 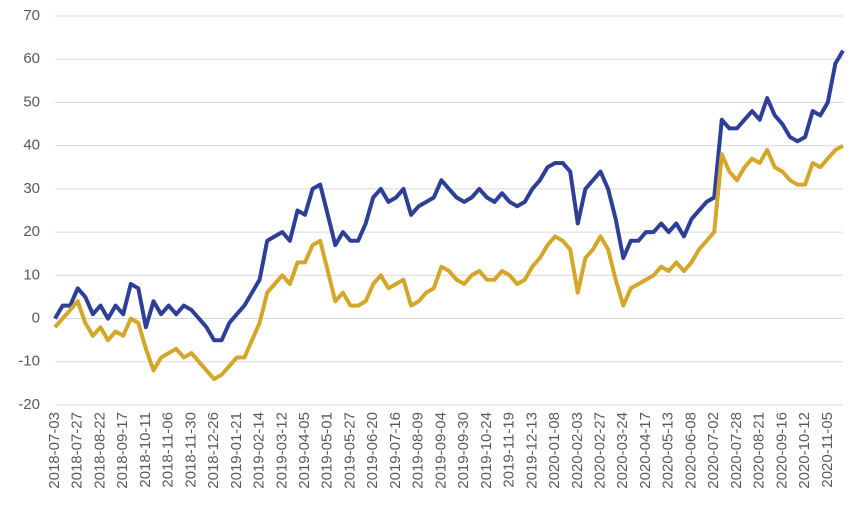 What do you see at coordinates (349, 450) in the screenshot?
I see `x-tick-label: 2019-05-27` at bounding box center [349, 450].